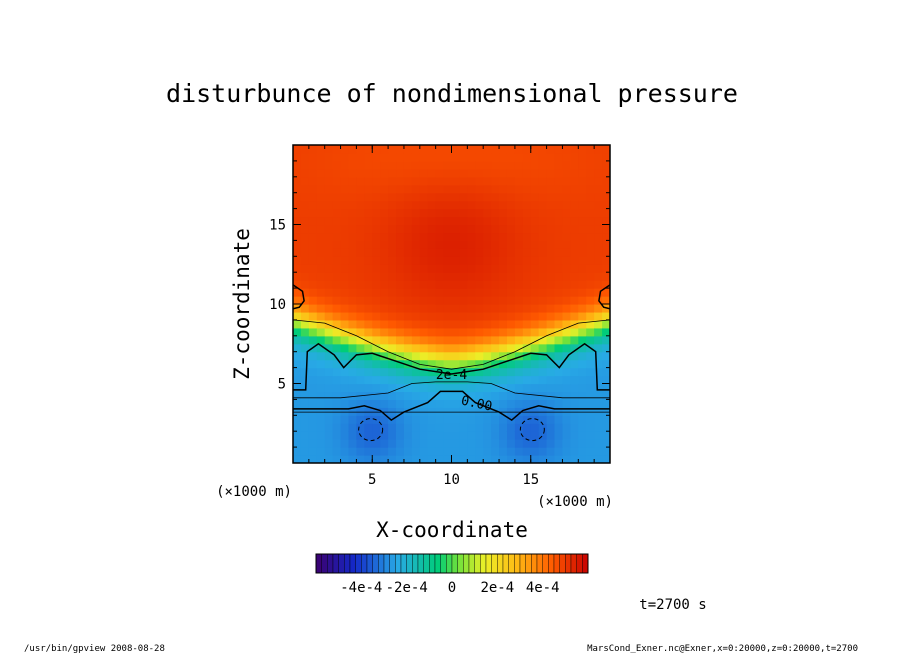 The image size is (904, 654). What do you see at coordinates (94, 649) in the screenshot?
I see `footer-left: /usr/bin/gpview 2008-08-28` at bounding box center [94, 649].